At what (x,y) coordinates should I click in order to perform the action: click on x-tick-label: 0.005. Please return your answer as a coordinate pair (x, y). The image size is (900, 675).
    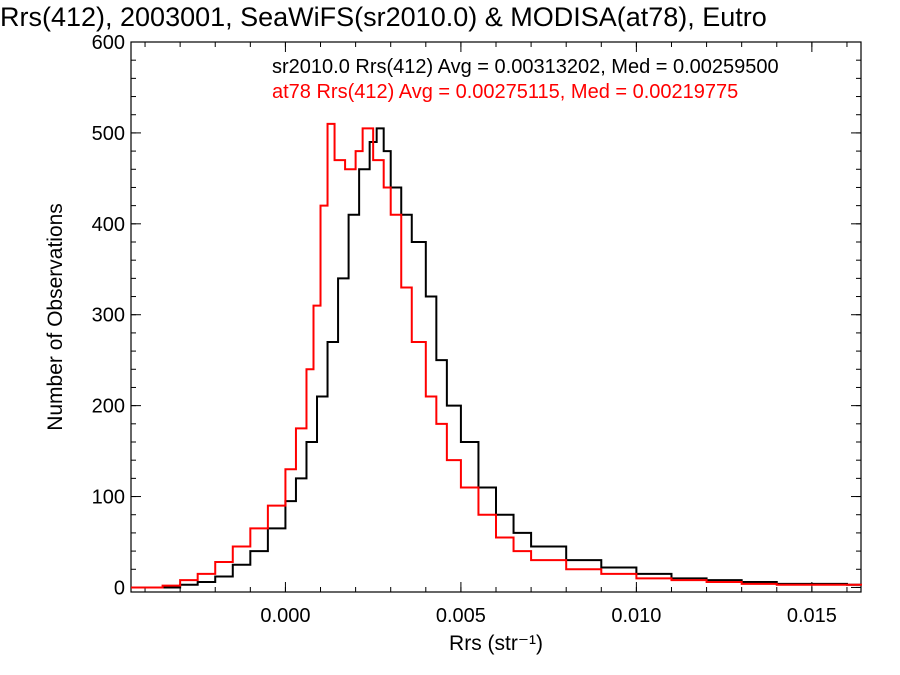
    Looking at the image, I should click on (461, 616).